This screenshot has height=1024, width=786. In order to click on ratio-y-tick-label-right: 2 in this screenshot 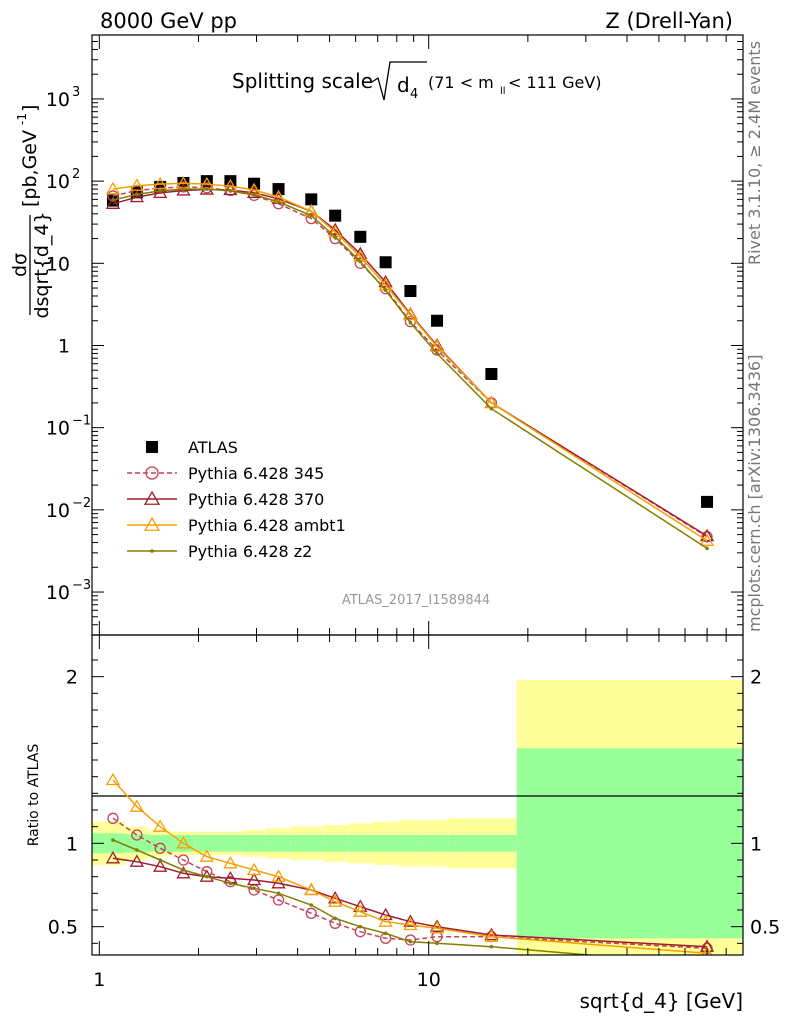, I will do `click(756, 678)`.